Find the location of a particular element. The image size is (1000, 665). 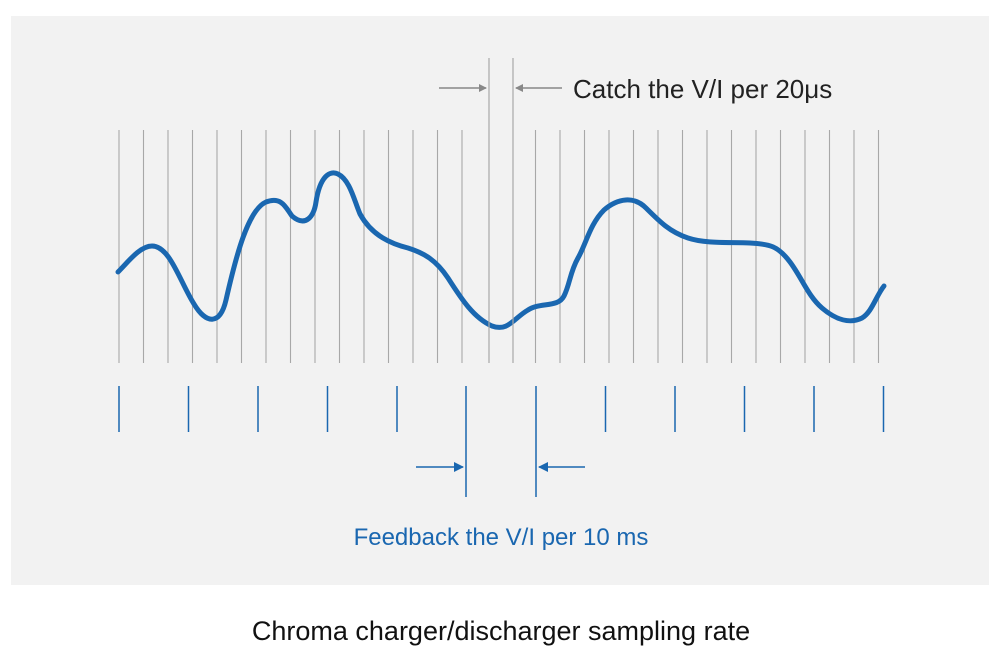

feedback-interval-label: Feedback the V/I per 10 ms is located at coordinates (501, 537).